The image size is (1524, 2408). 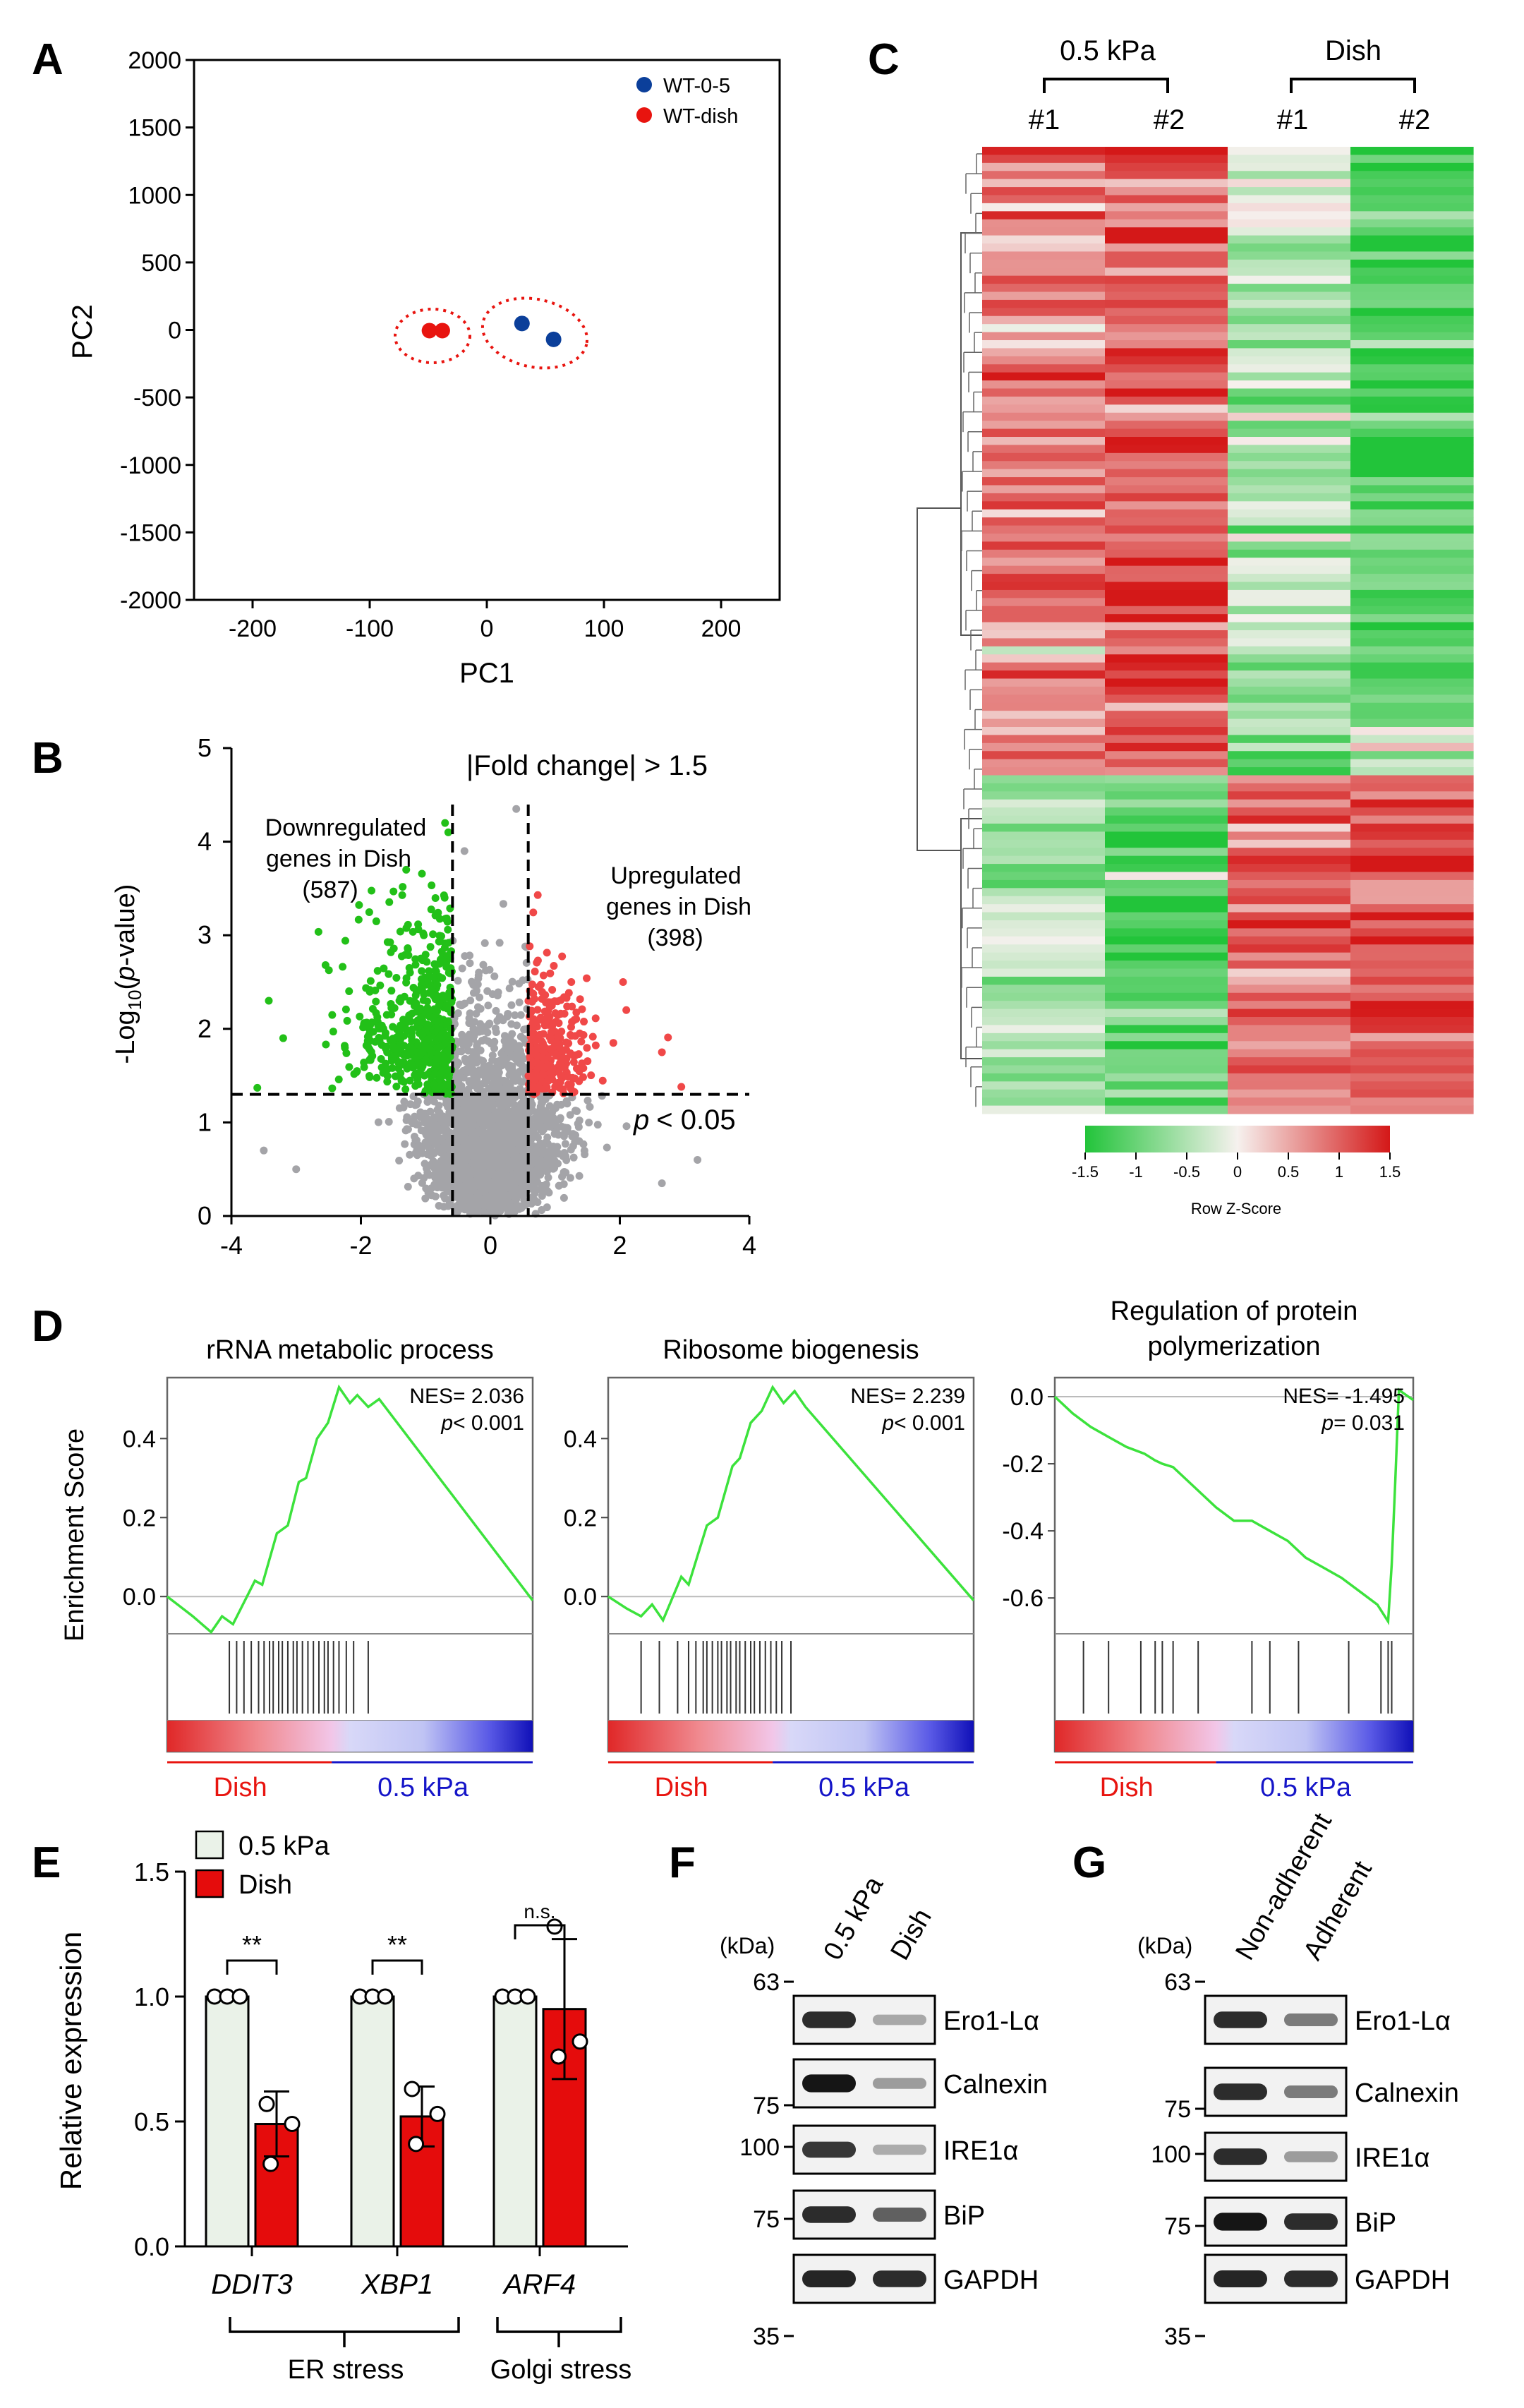 I want to click on volcano-x-tick-label: -2, so click(x=360, y=1245).